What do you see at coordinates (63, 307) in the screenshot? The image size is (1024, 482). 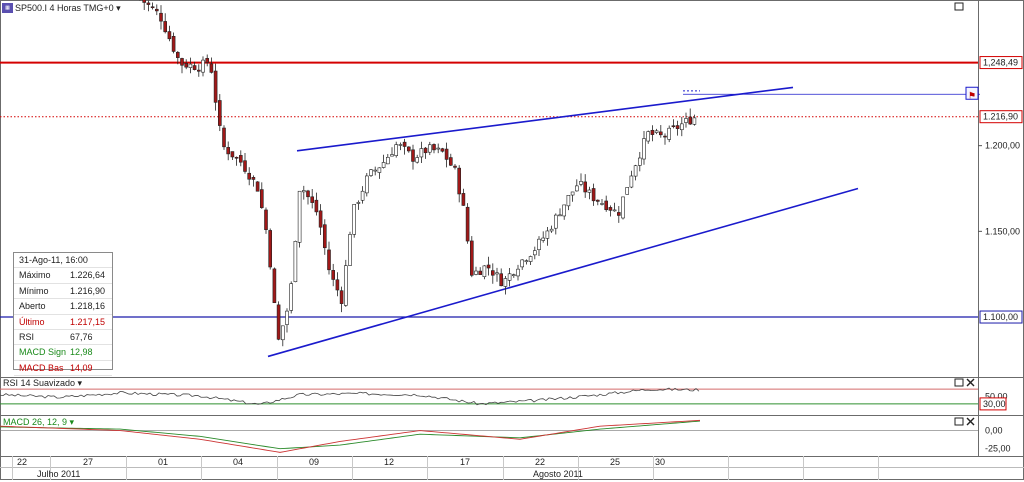 I see `info-row: Aberto 1.218,16` at bounding box center [63, 307].